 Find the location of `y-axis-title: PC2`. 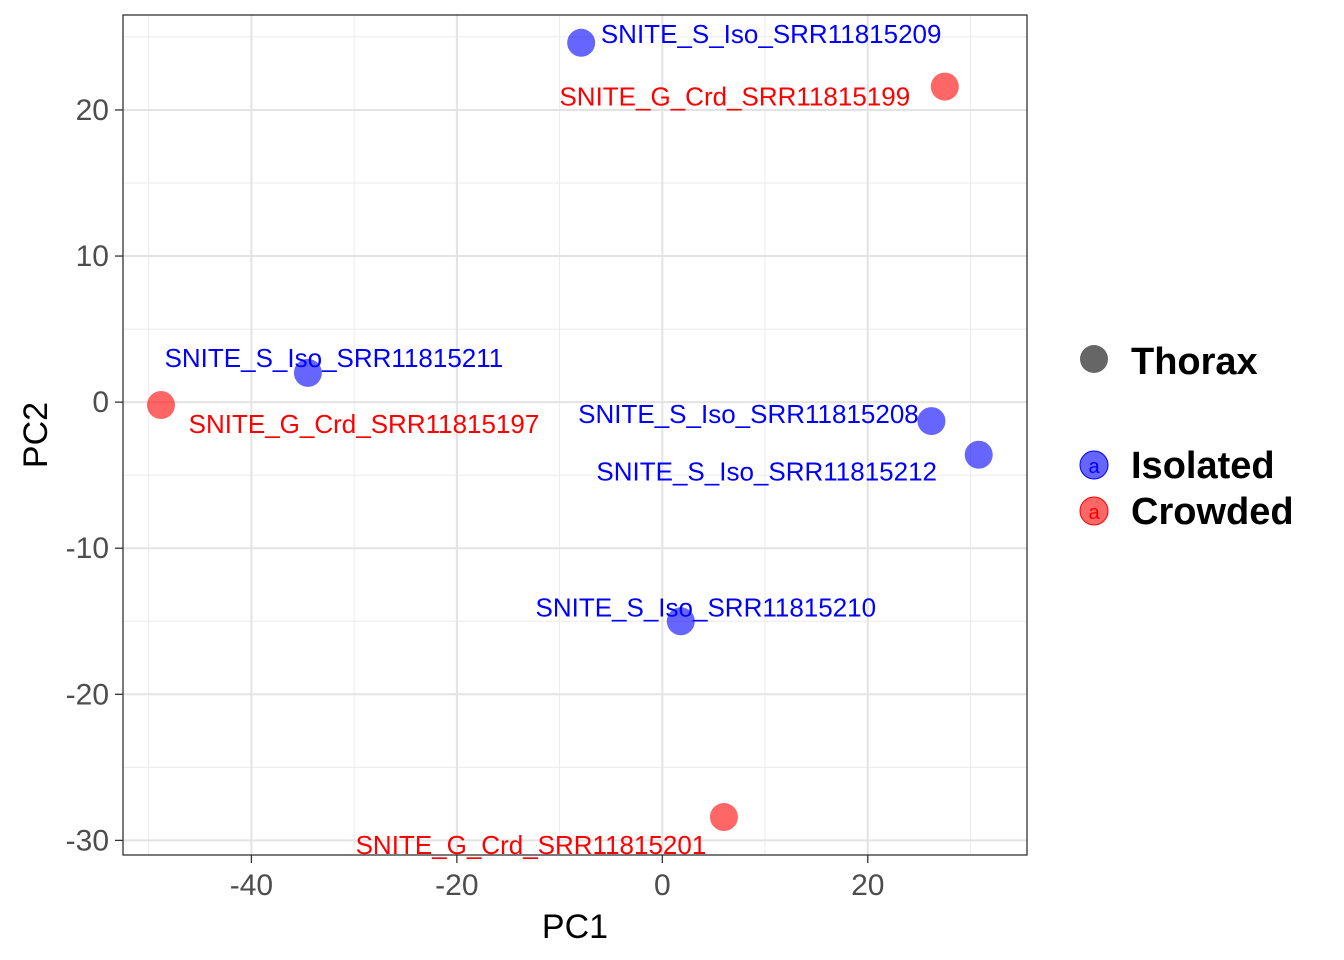

y-axis-title: PC2 is located at coordinates (36, 435).